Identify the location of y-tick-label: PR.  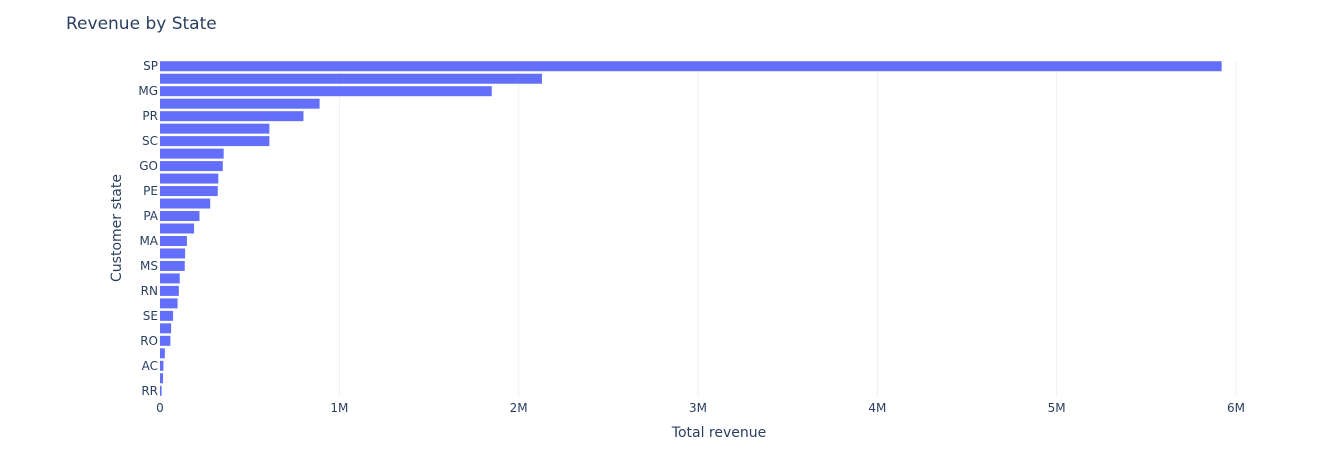
(150, 116).